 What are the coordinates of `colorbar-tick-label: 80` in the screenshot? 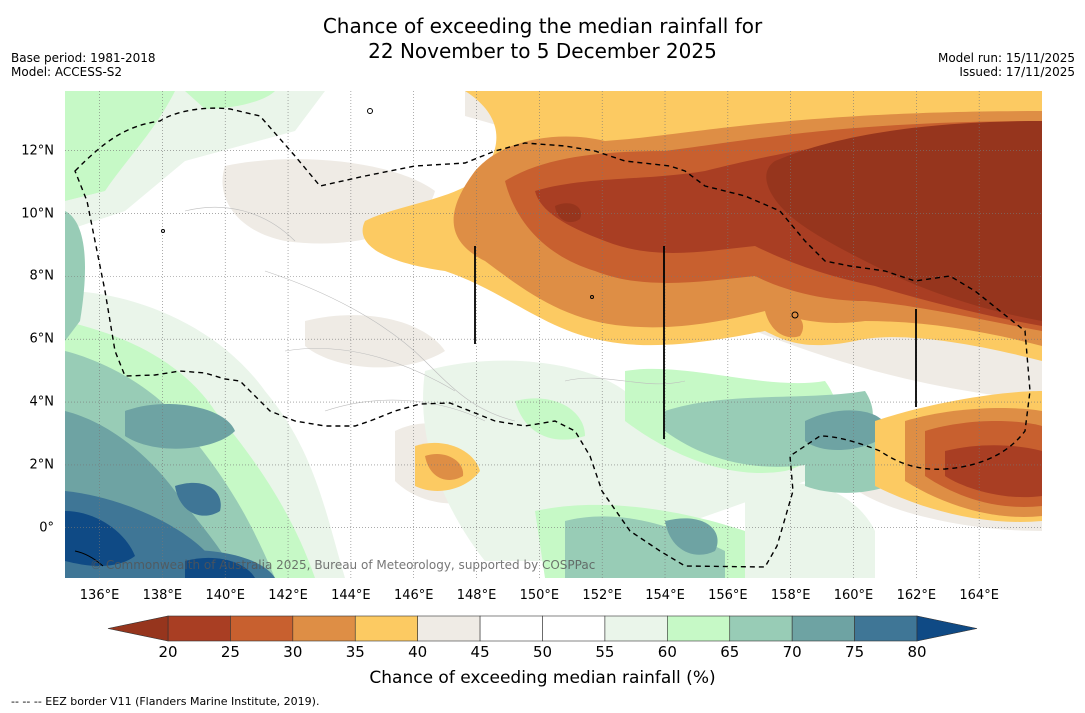 It's located at (917, 652).